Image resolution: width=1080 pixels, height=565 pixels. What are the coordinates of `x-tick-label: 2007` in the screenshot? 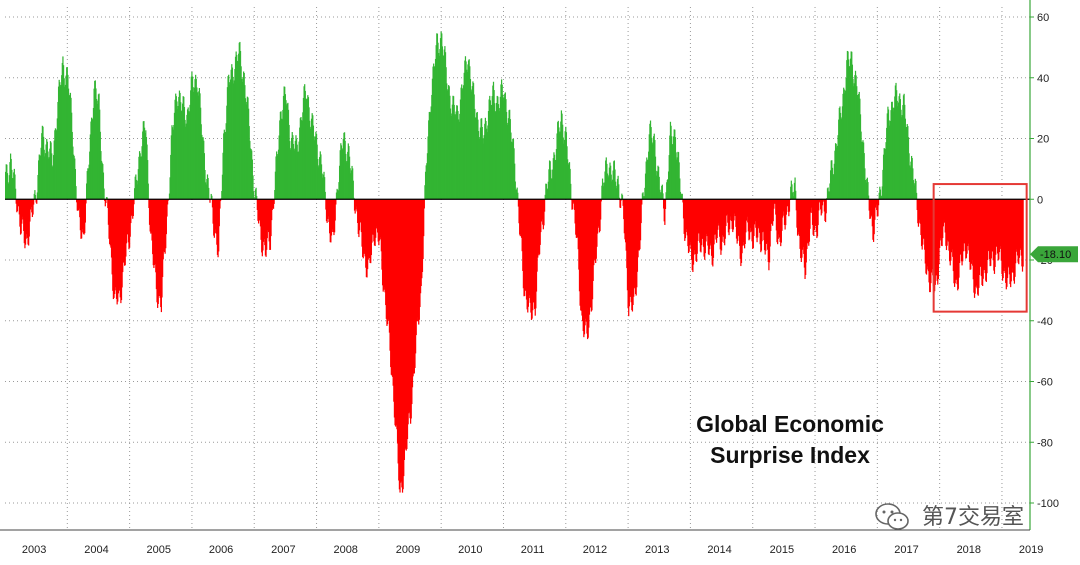 It's located at (283, 550).